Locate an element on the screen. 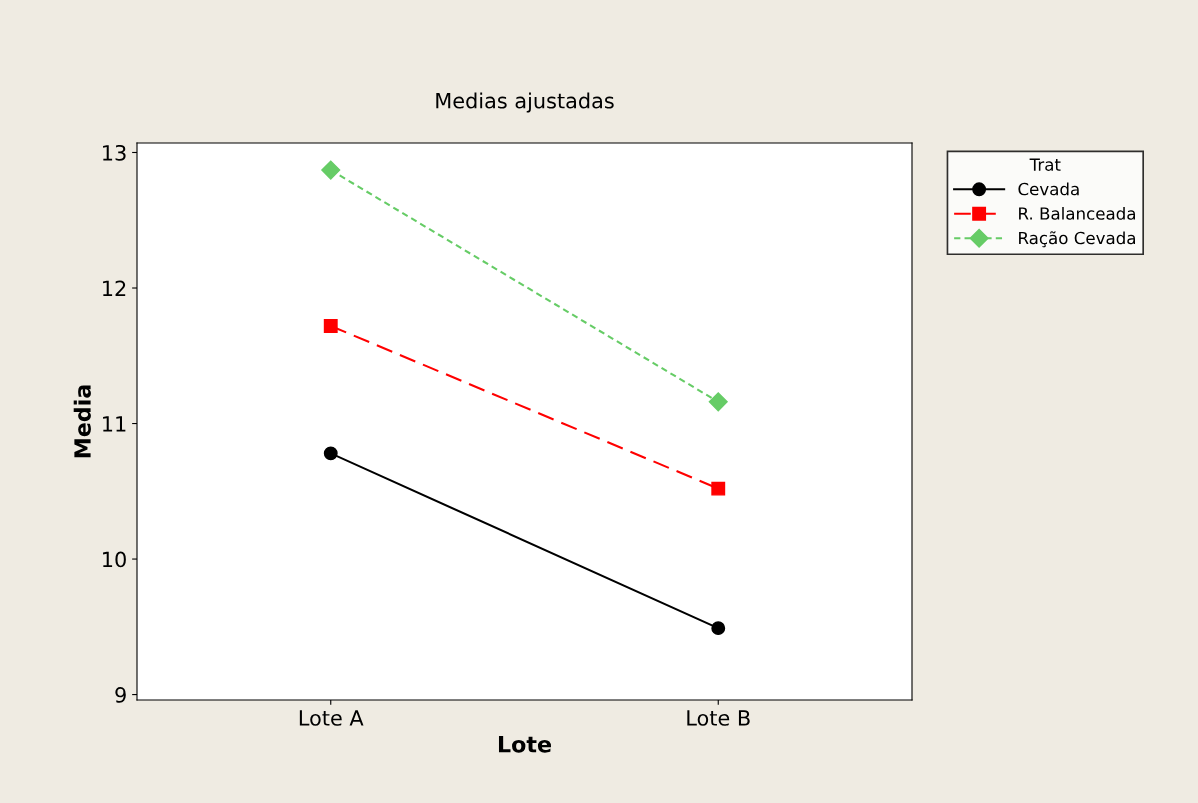 Image resolution: width=1198 pixels, height=803 pixels. chart-title: Medias ajustadas is located at coordinates (525, 102).